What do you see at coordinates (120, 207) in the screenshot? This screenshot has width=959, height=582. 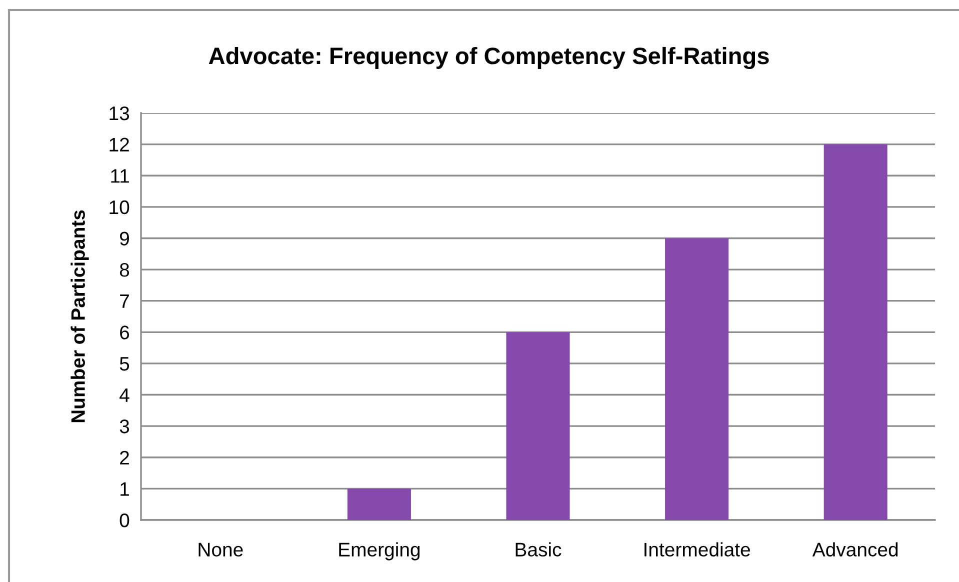 I see `y-tick-label: 10` at bounding box center [120, 207].